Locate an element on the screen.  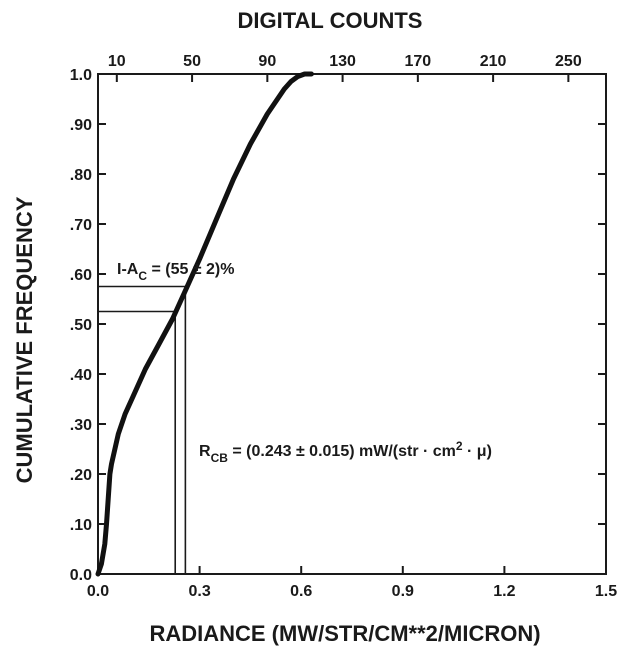
y-axis-title: CUMULATIVE FREQUENCY is located at coordinates (24, 339).